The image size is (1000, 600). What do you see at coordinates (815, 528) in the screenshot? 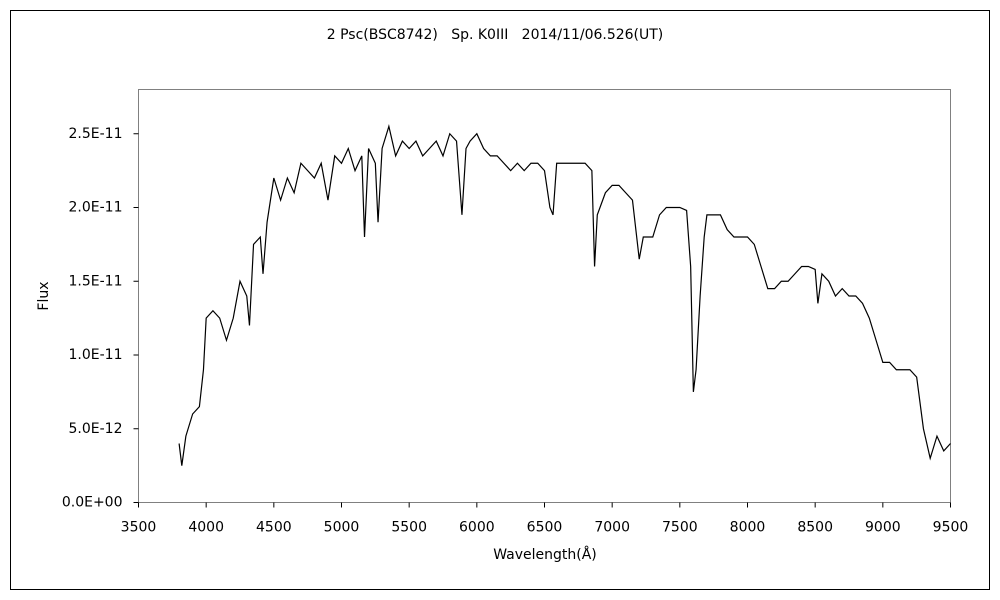
I see `x-tick-label: 8500` at bounding box center [815, 528].